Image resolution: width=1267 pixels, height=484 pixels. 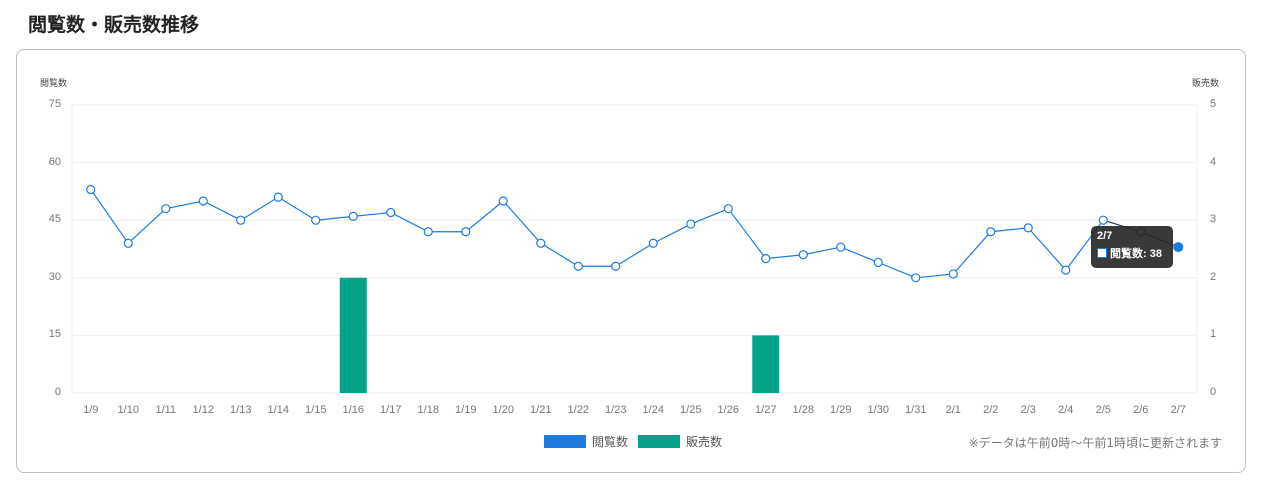 I want to click on x-tick: 1/13, so click(x=241, y=410).